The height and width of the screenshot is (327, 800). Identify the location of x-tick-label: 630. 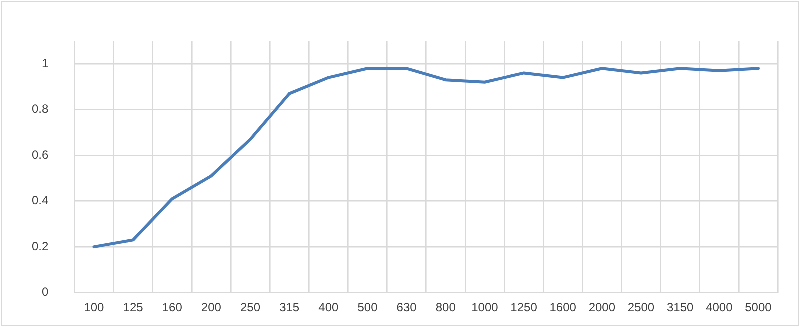
(407, 307).